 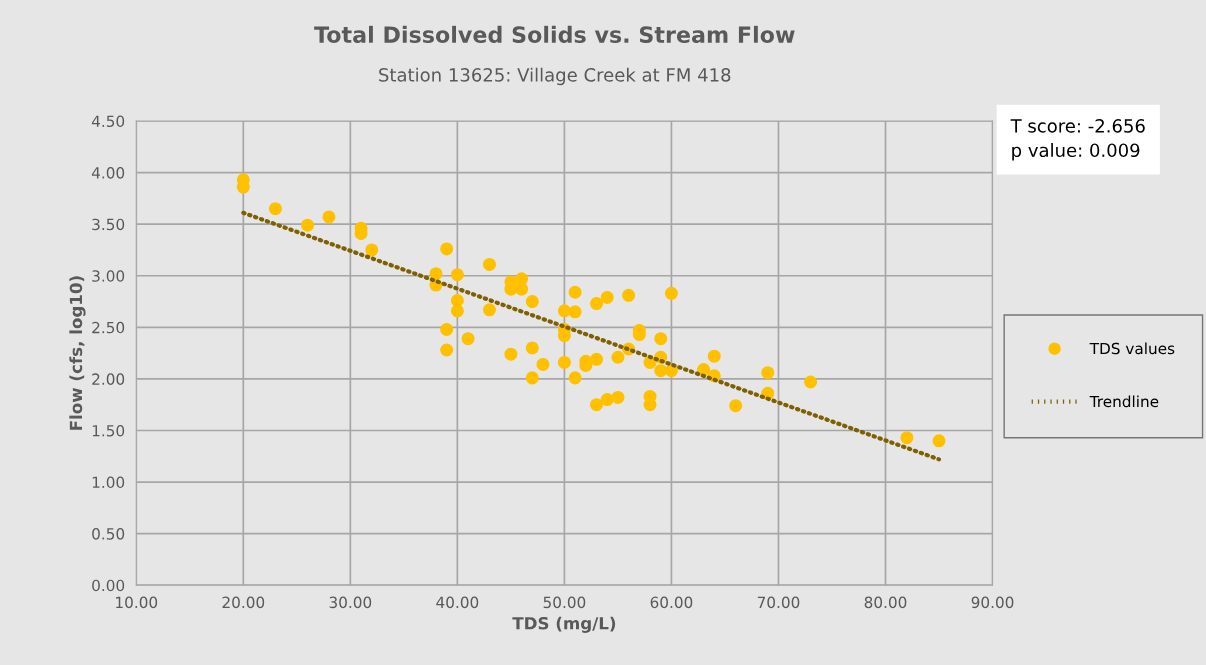 What do you see at coordinates (564, 602) in the screenshot?
I see `x-tick-label: 50.00` at bounding box center [564, 602].